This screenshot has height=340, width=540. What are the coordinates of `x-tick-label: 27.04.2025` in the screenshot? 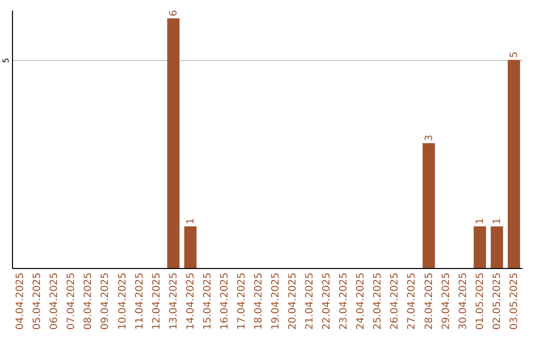 It's located at (412, 301).